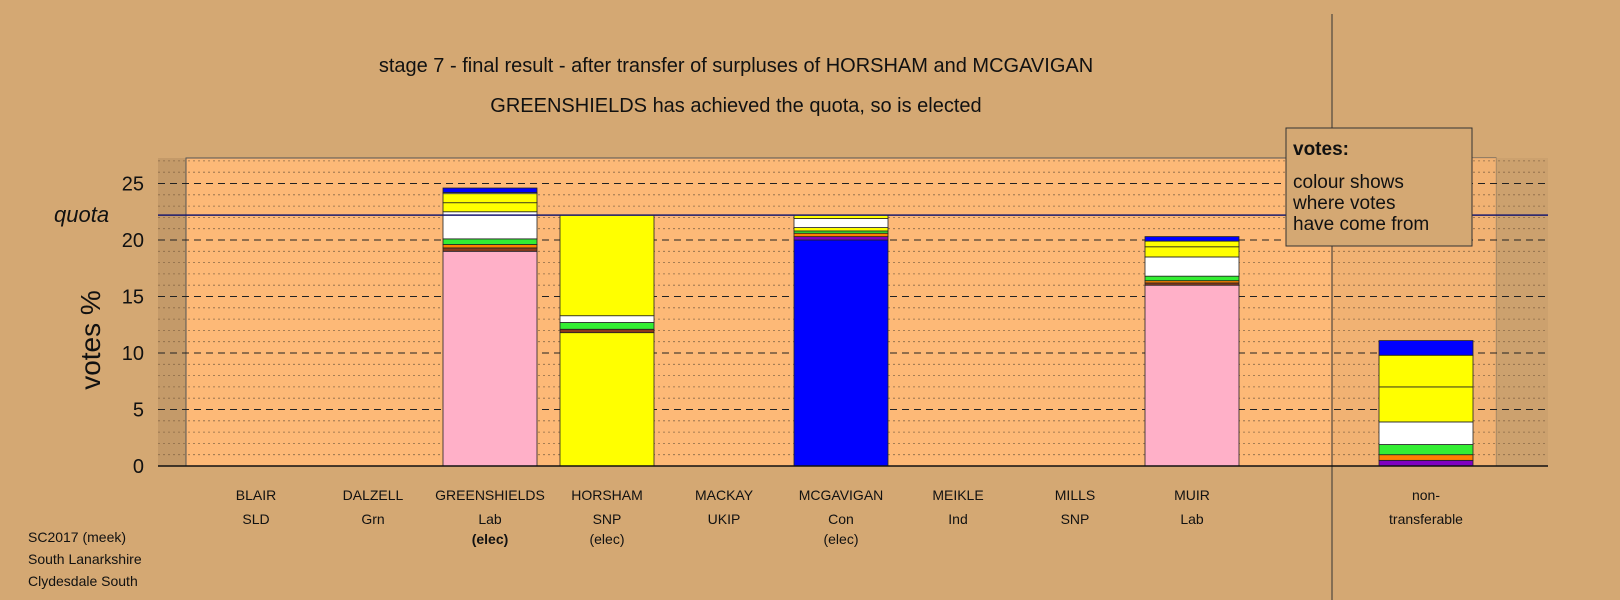 The height and width of the screenshot is (600, 1620). What do you see at coordinates (607, 495) in the screenshot?
I see `candidate-name: HORSHAM` at bounding box center [607, 495].